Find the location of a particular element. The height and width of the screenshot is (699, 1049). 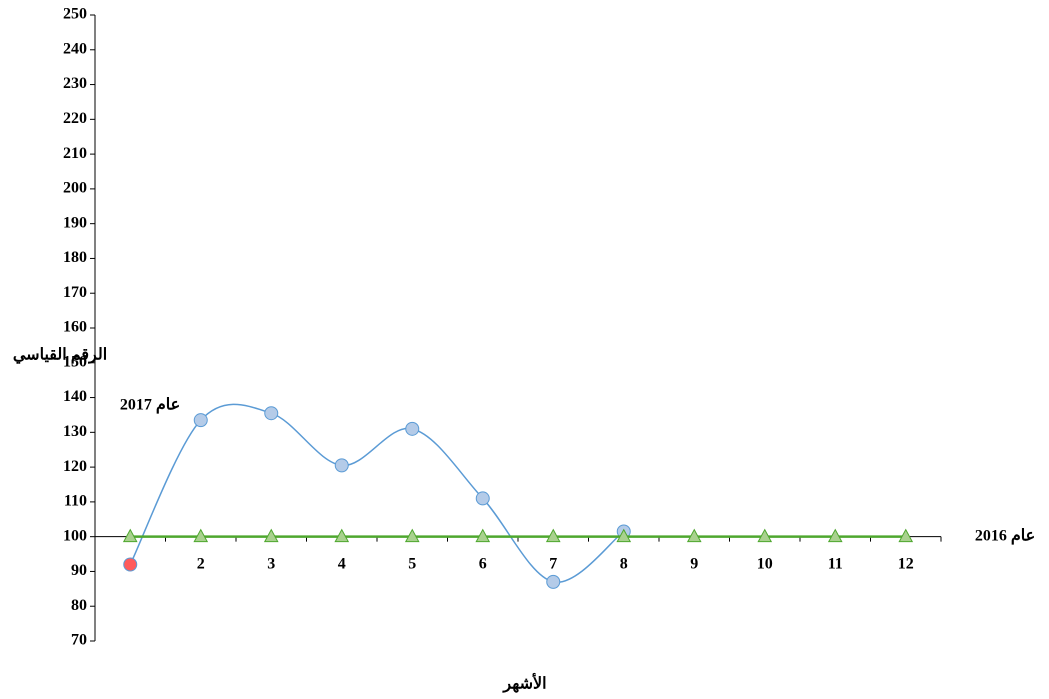

x-tick-label: 7 is located at coordinates (553, 563).